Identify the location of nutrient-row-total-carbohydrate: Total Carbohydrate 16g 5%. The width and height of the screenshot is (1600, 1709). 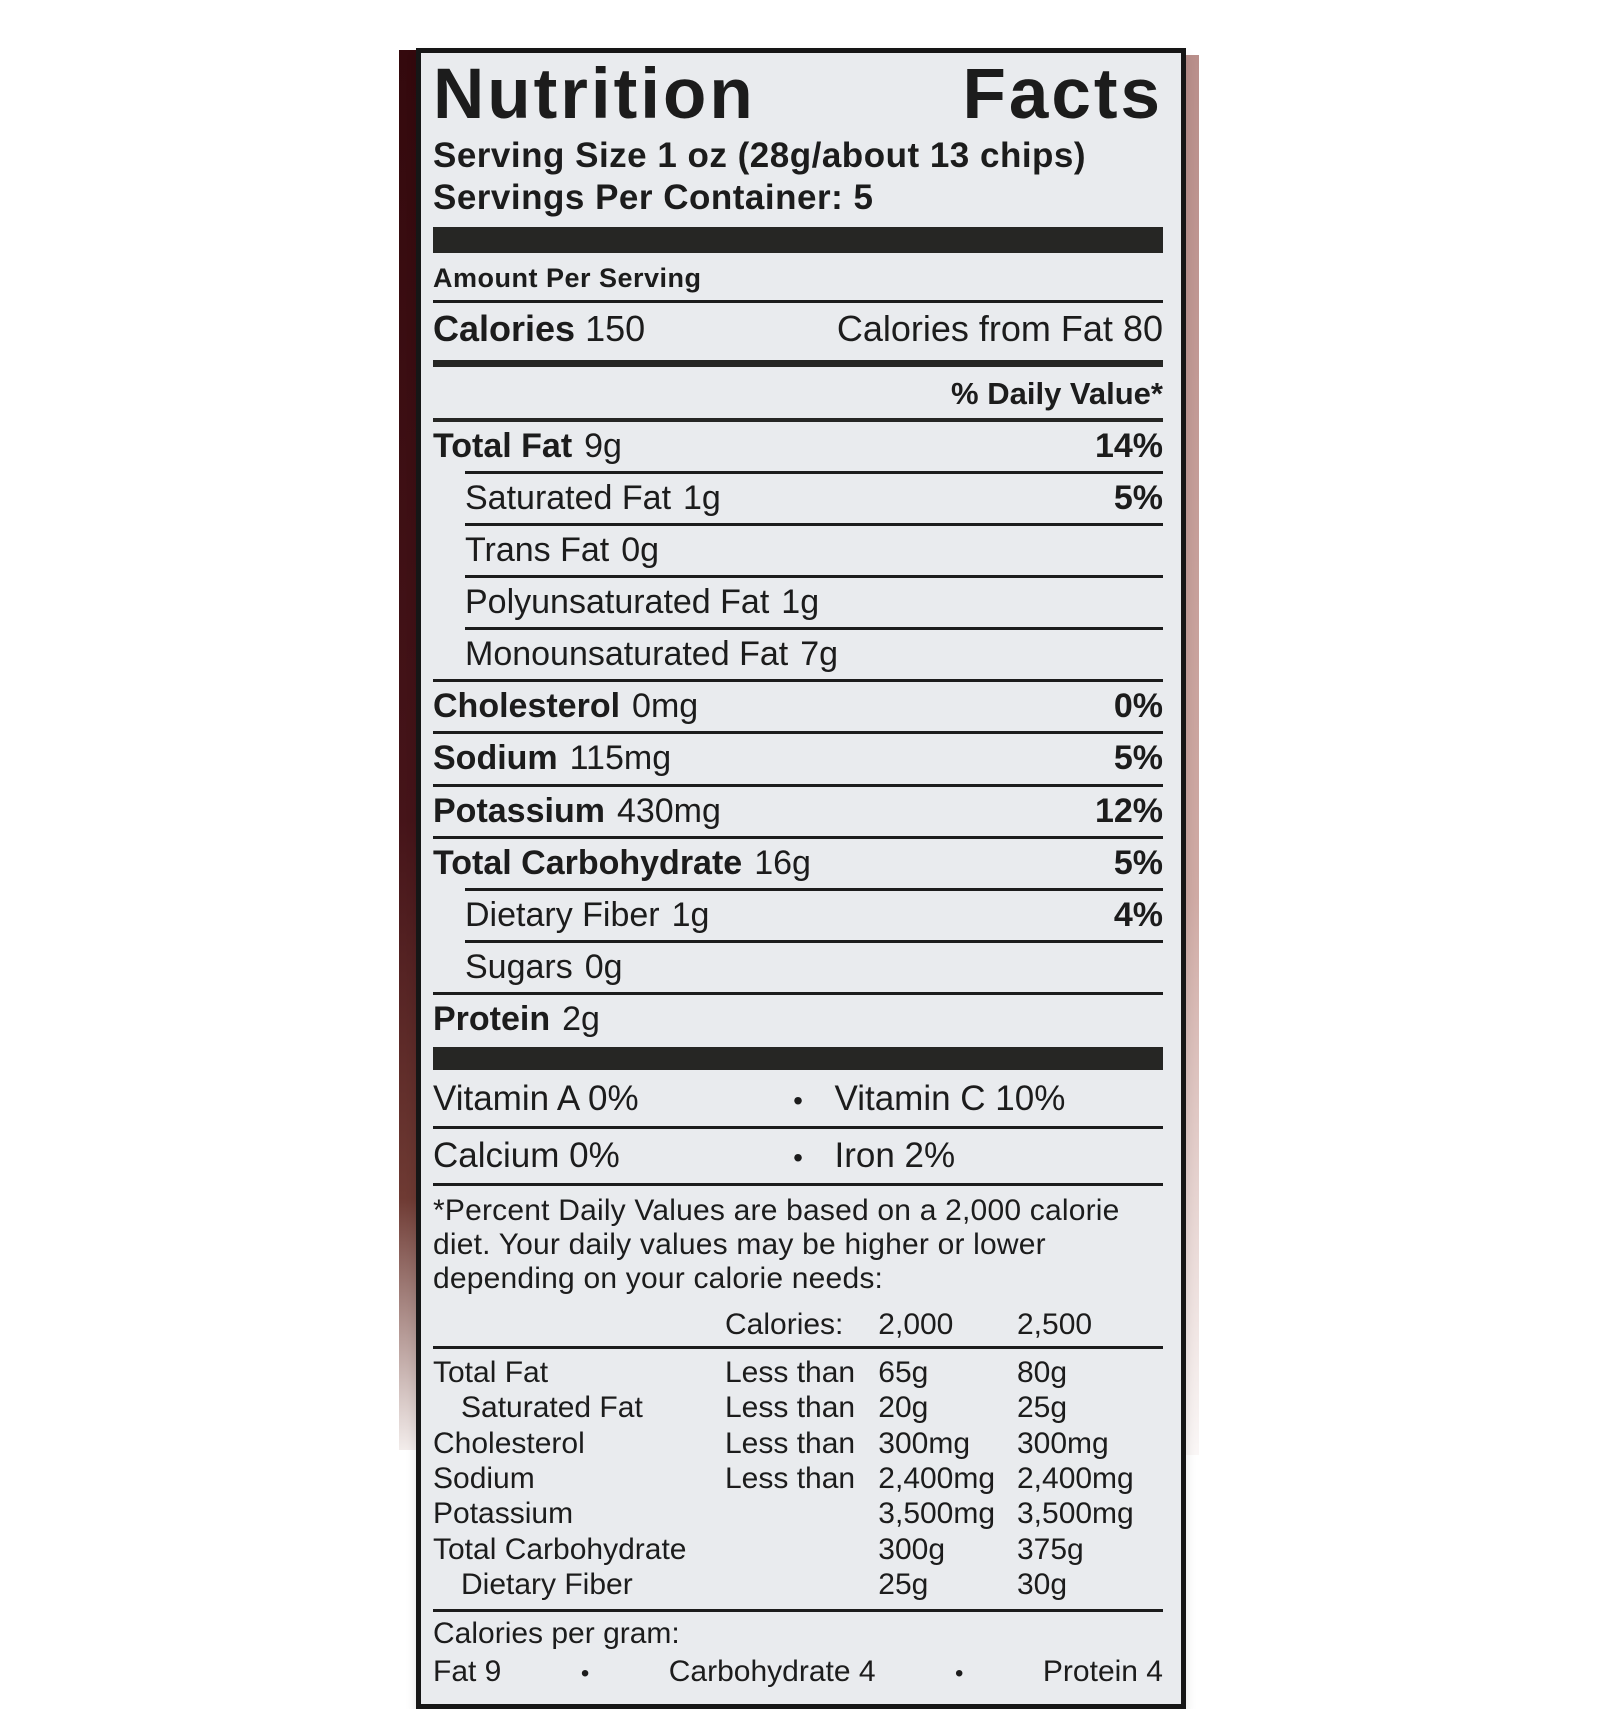
(798, 863).